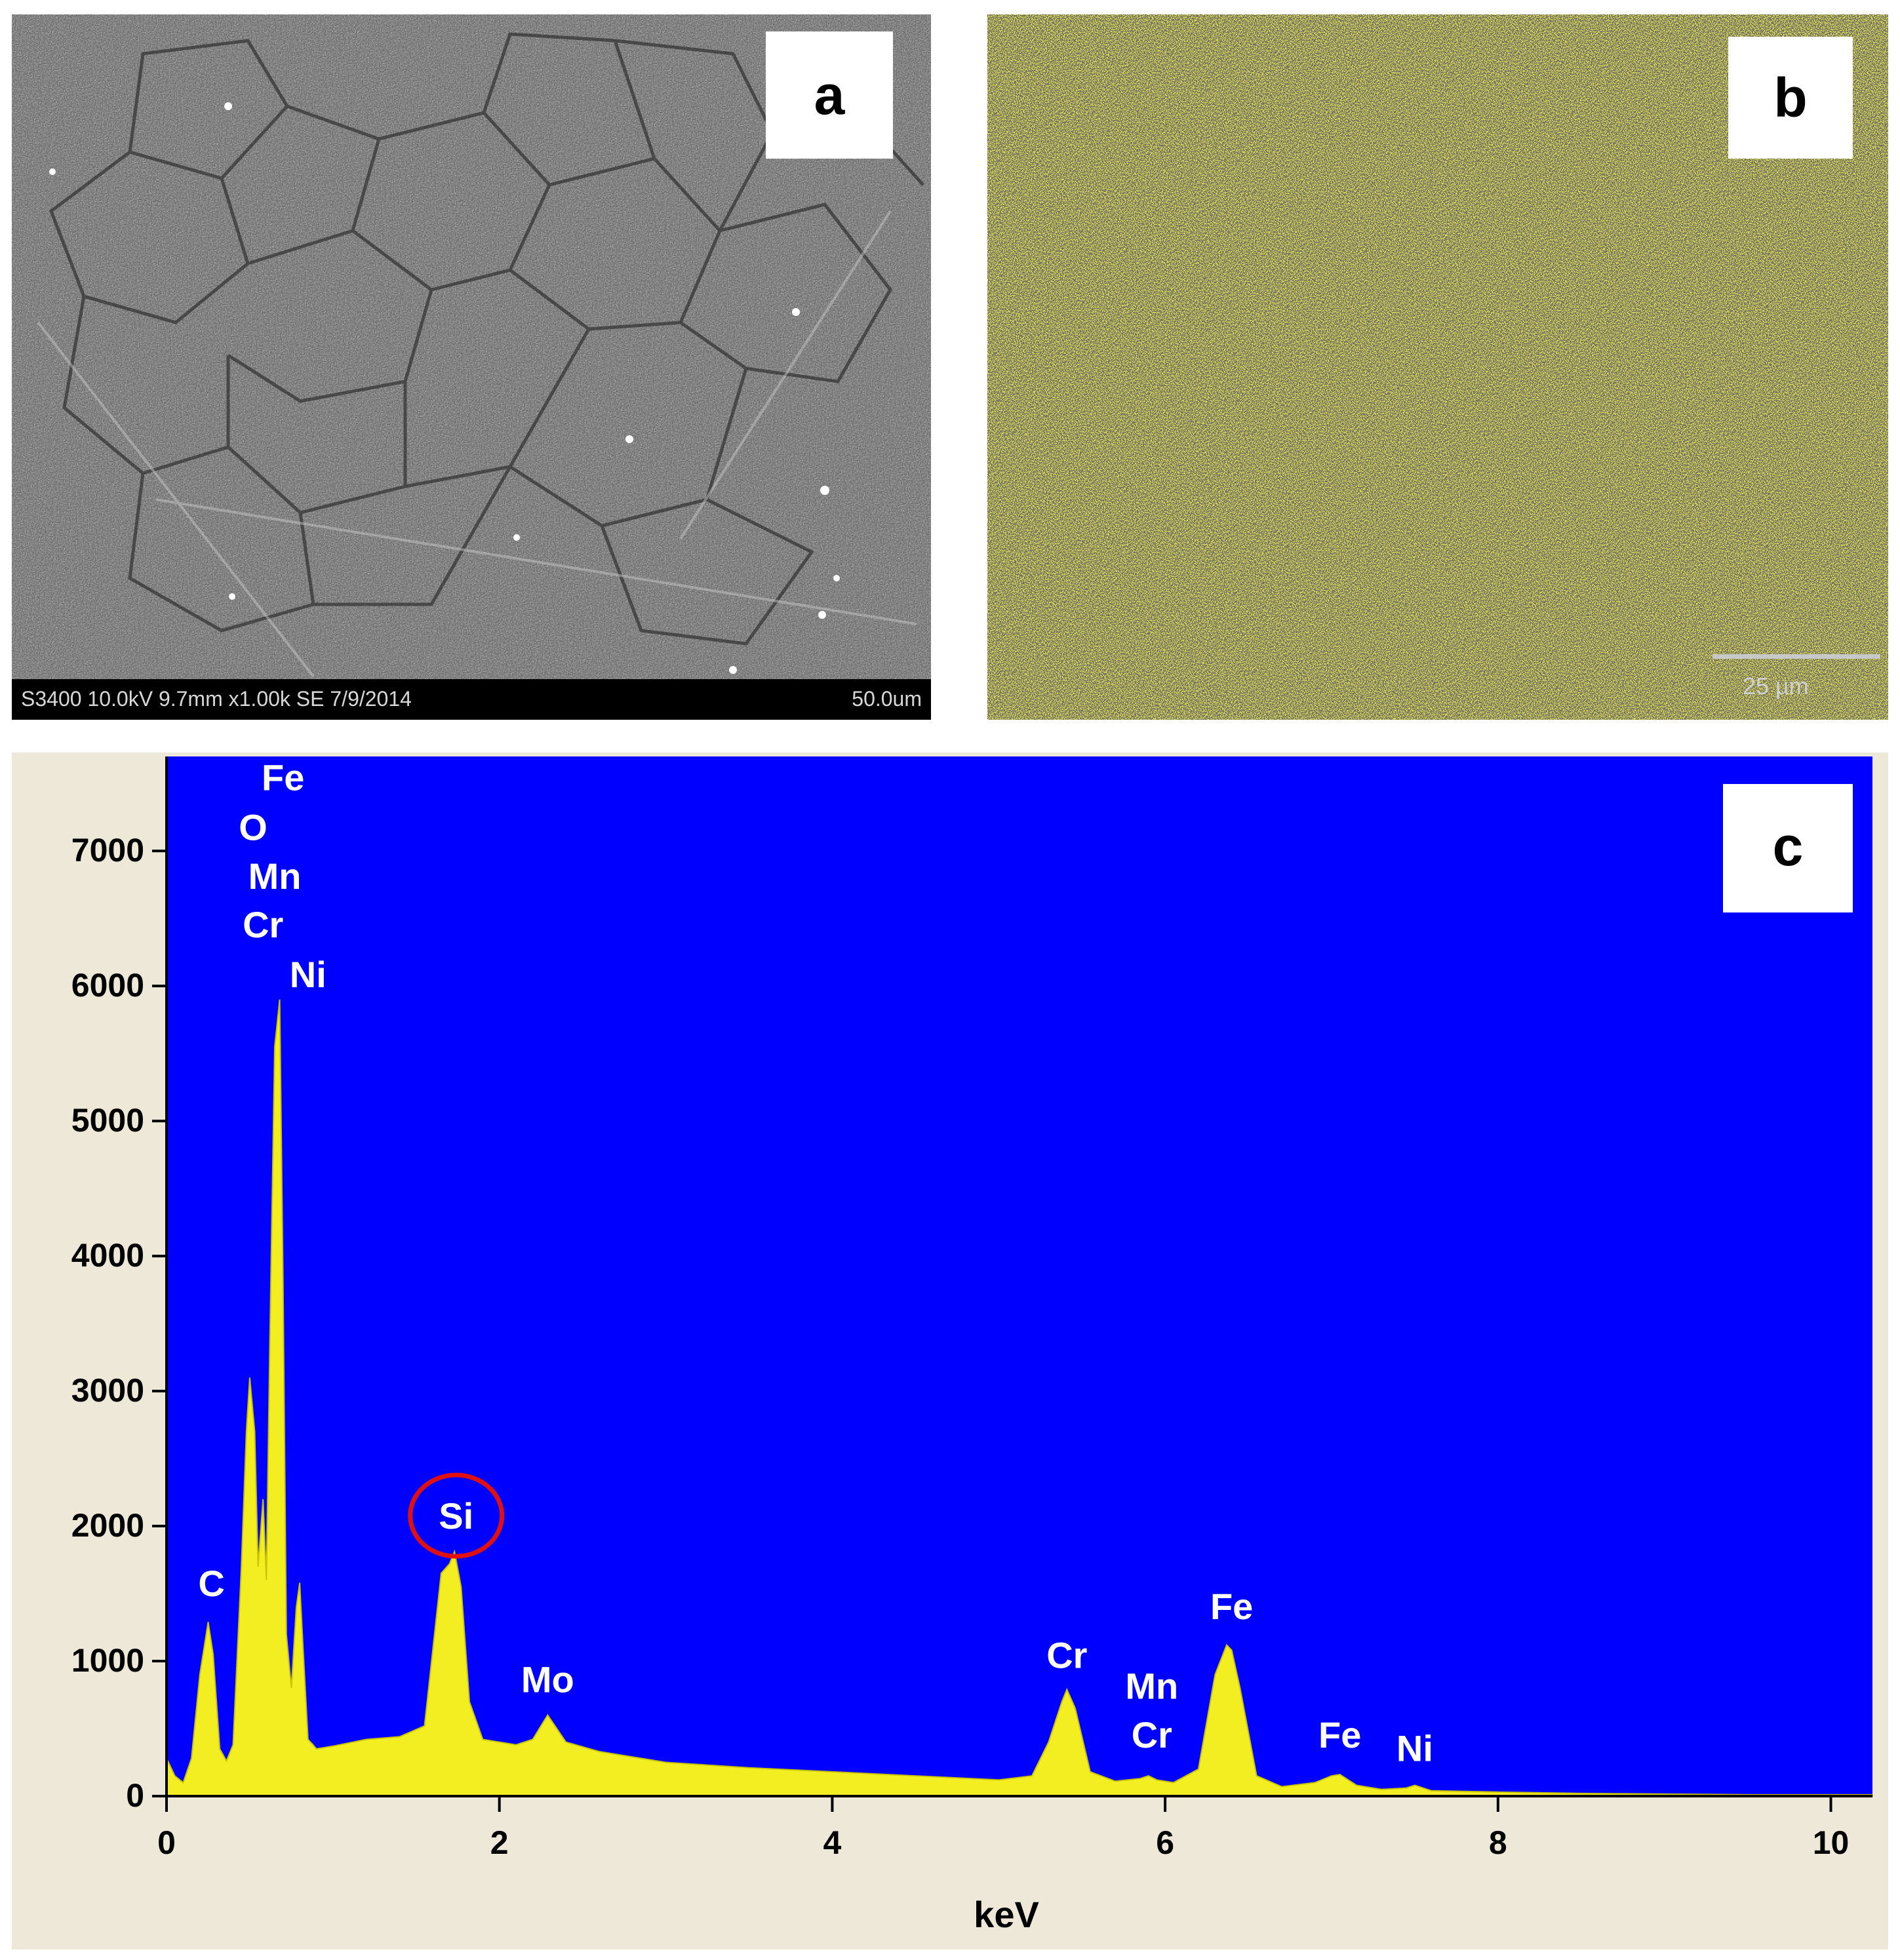 The height and width of the screenshot is (1960, 1900). Describe the element at coordinates (830, 95) in the screenshot. I see `panel-a-label: a` at that location.